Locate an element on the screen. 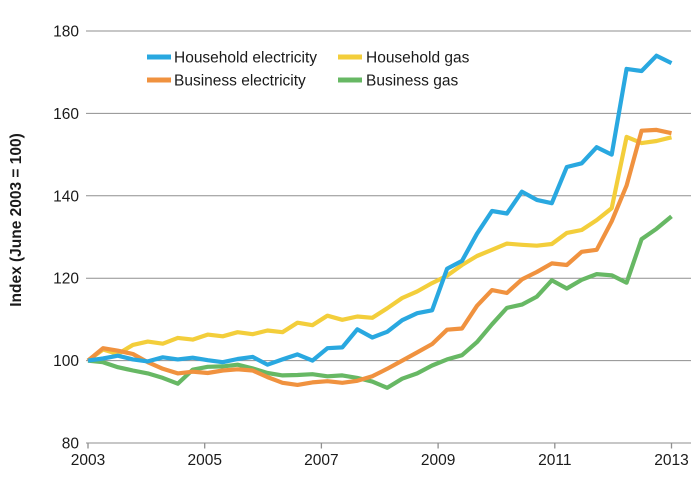  y-tick-140: 140 is located at coordinates (66, 196).